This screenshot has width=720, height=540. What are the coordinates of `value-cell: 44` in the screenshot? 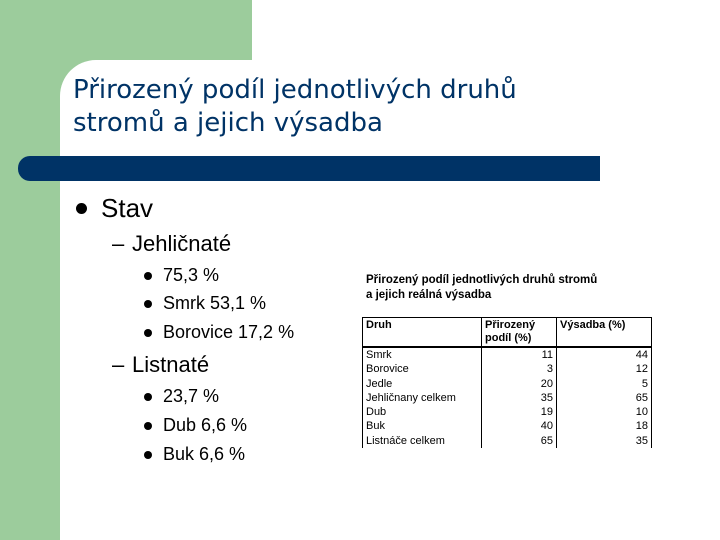 It's located at (604, 355).